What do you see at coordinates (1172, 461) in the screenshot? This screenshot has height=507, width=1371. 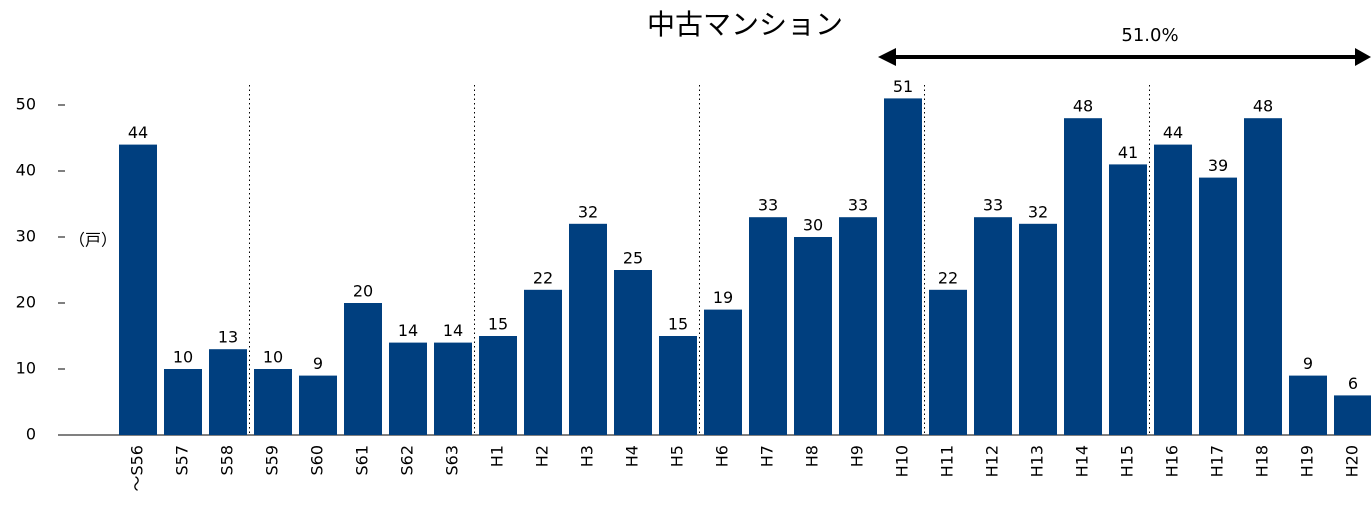 I see `x-tick-label: H16` at bounding box center [1172, 461].